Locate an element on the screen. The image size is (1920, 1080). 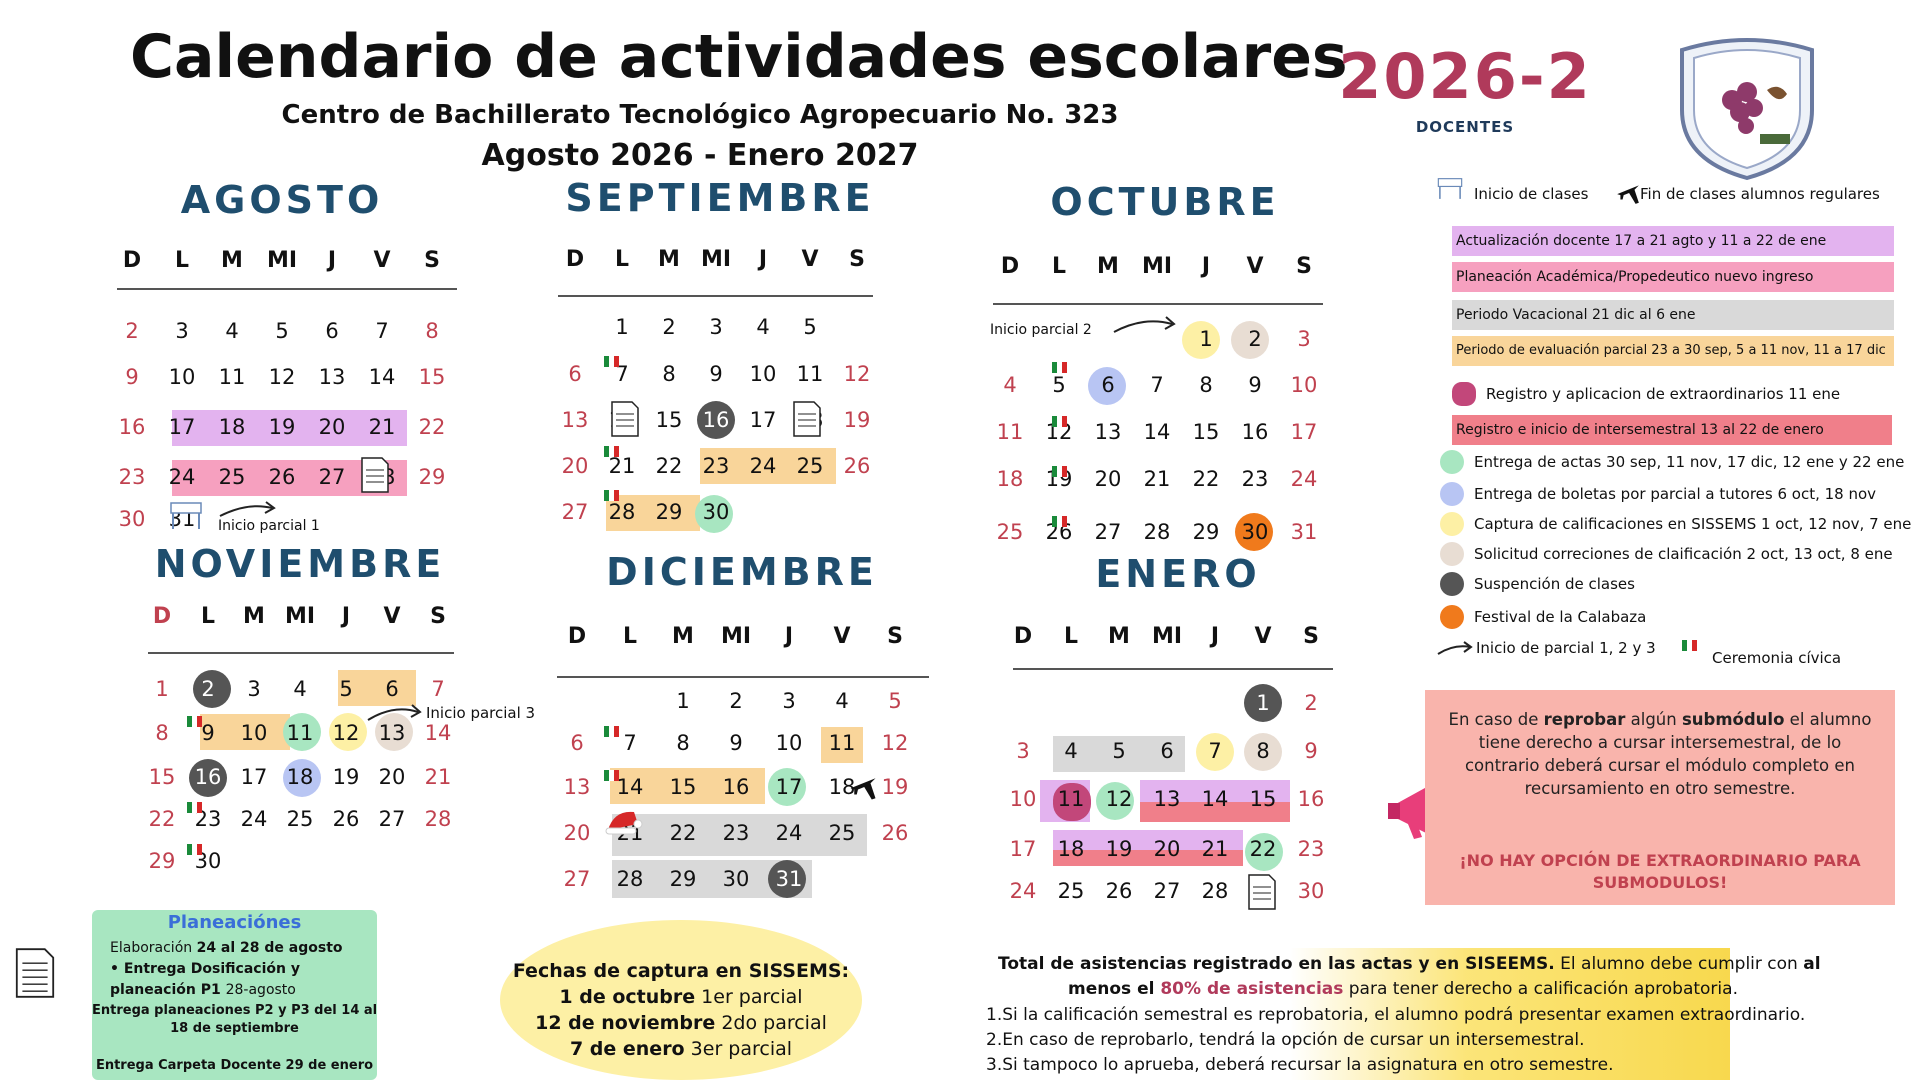
legend-vacacional: Periodo Vacacional 21 dic al 6 ene is located at coordinates (1673, 315).